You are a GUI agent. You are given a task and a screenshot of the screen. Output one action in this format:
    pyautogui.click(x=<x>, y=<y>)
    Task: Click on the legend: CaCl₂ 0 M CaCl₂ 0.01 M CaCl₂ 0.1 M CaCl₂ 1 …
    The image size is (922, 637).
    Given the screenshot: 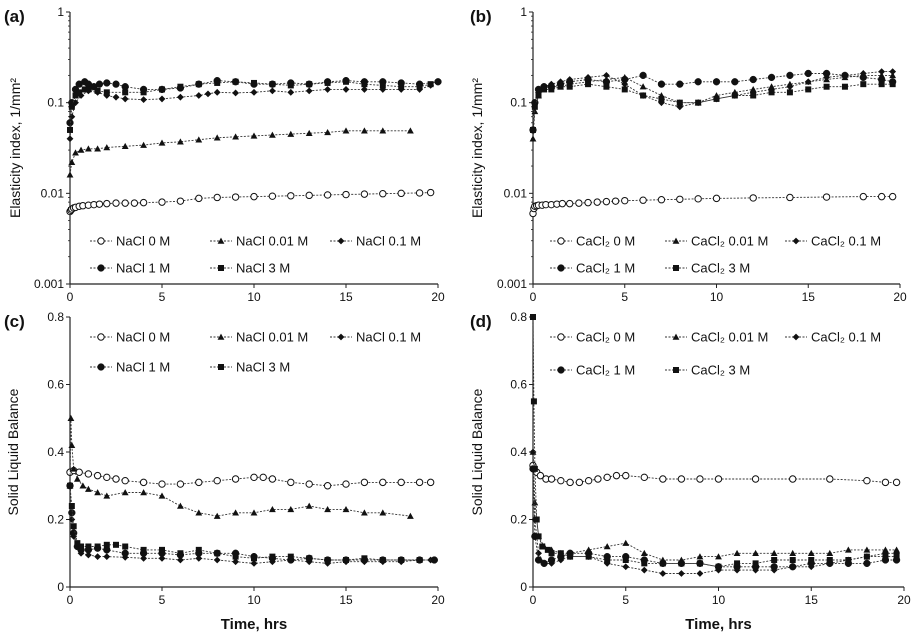 What is the action you would take?
    pyautogui.click(x=715, y=255)
    